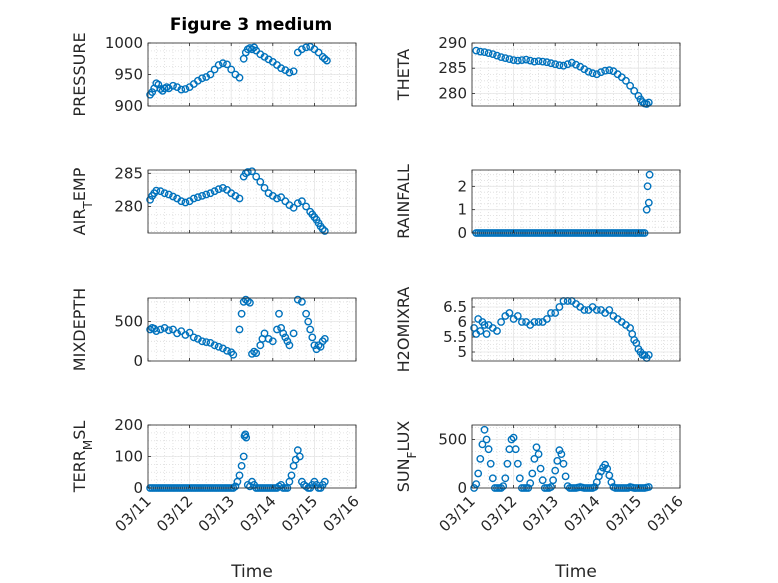 The height and width of the screenshot is (583, 778). What do you see at coordinates (257, 513) in the screenshot?
I see `x-tick-label: 03/14` at bounding box center [257, 513].